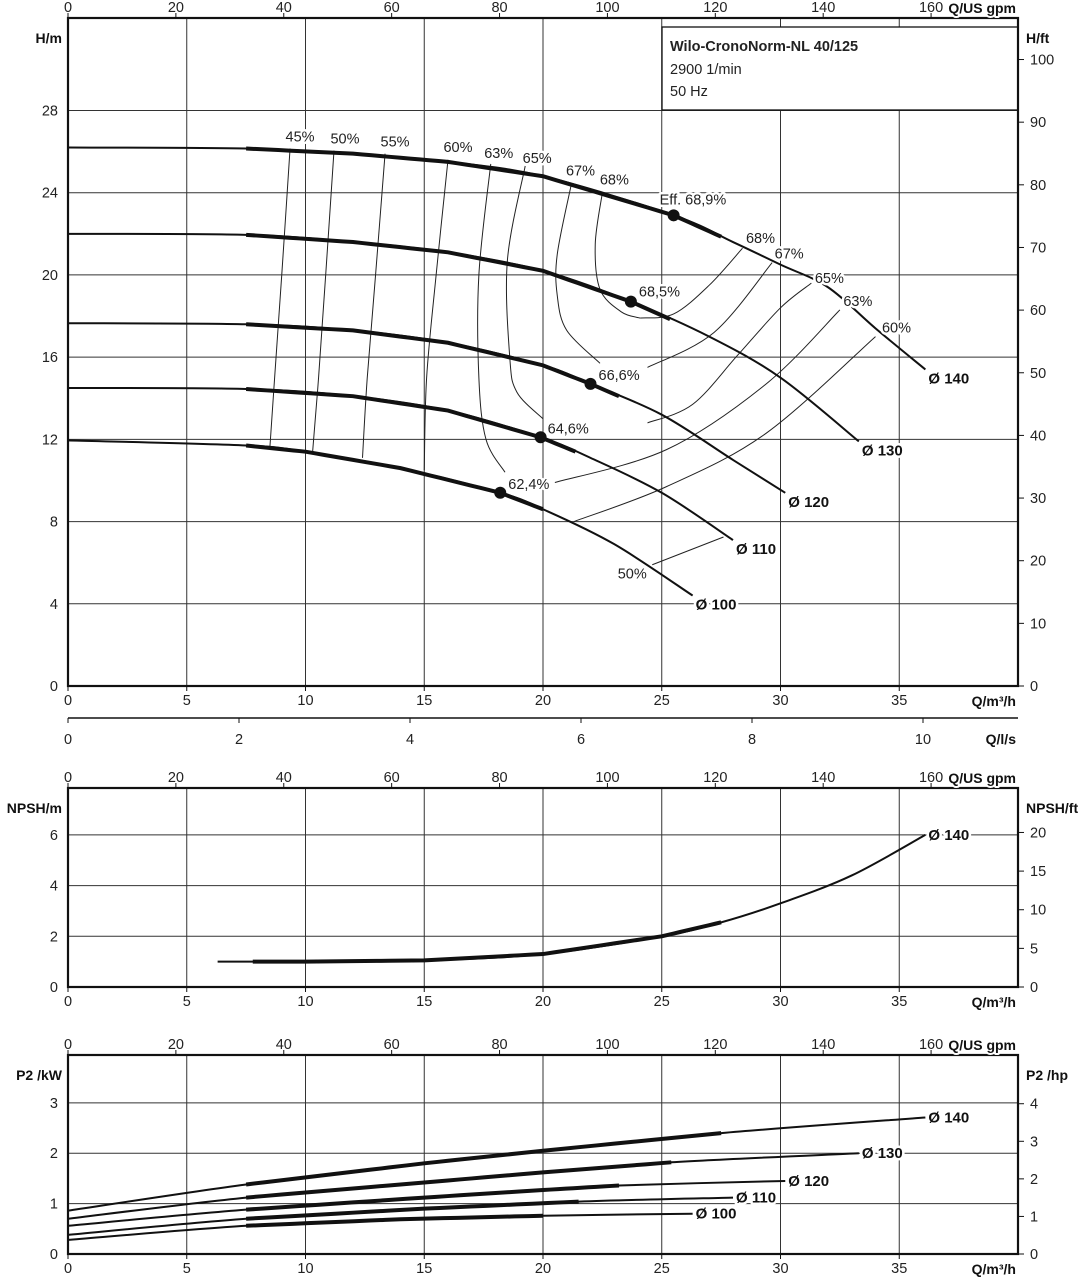  I want to click on y-tick-label: 1, so click(54, 1205).